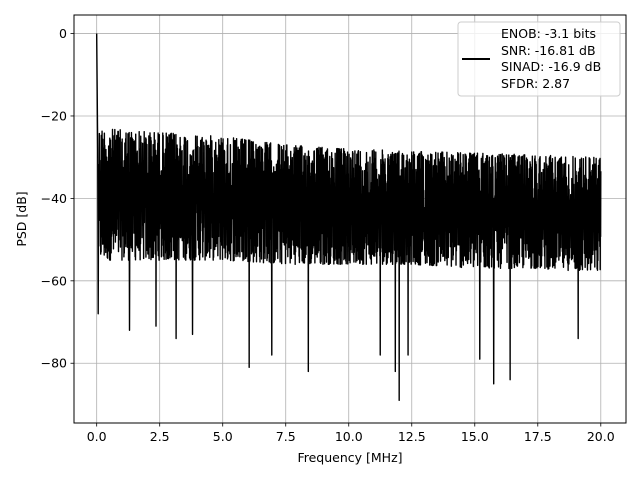  I want to click on x-tick-label: 5.0, so click(223, 436).